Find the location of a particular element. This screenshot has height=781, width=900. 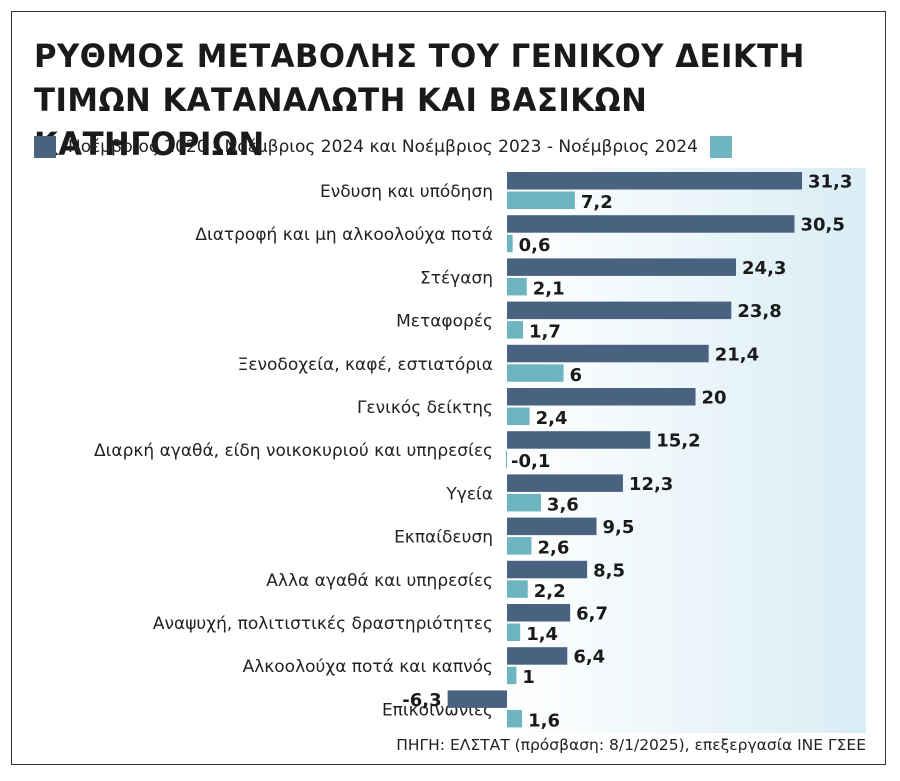

value-label-series-2: 2,4 is located at coordinates (552, 418).